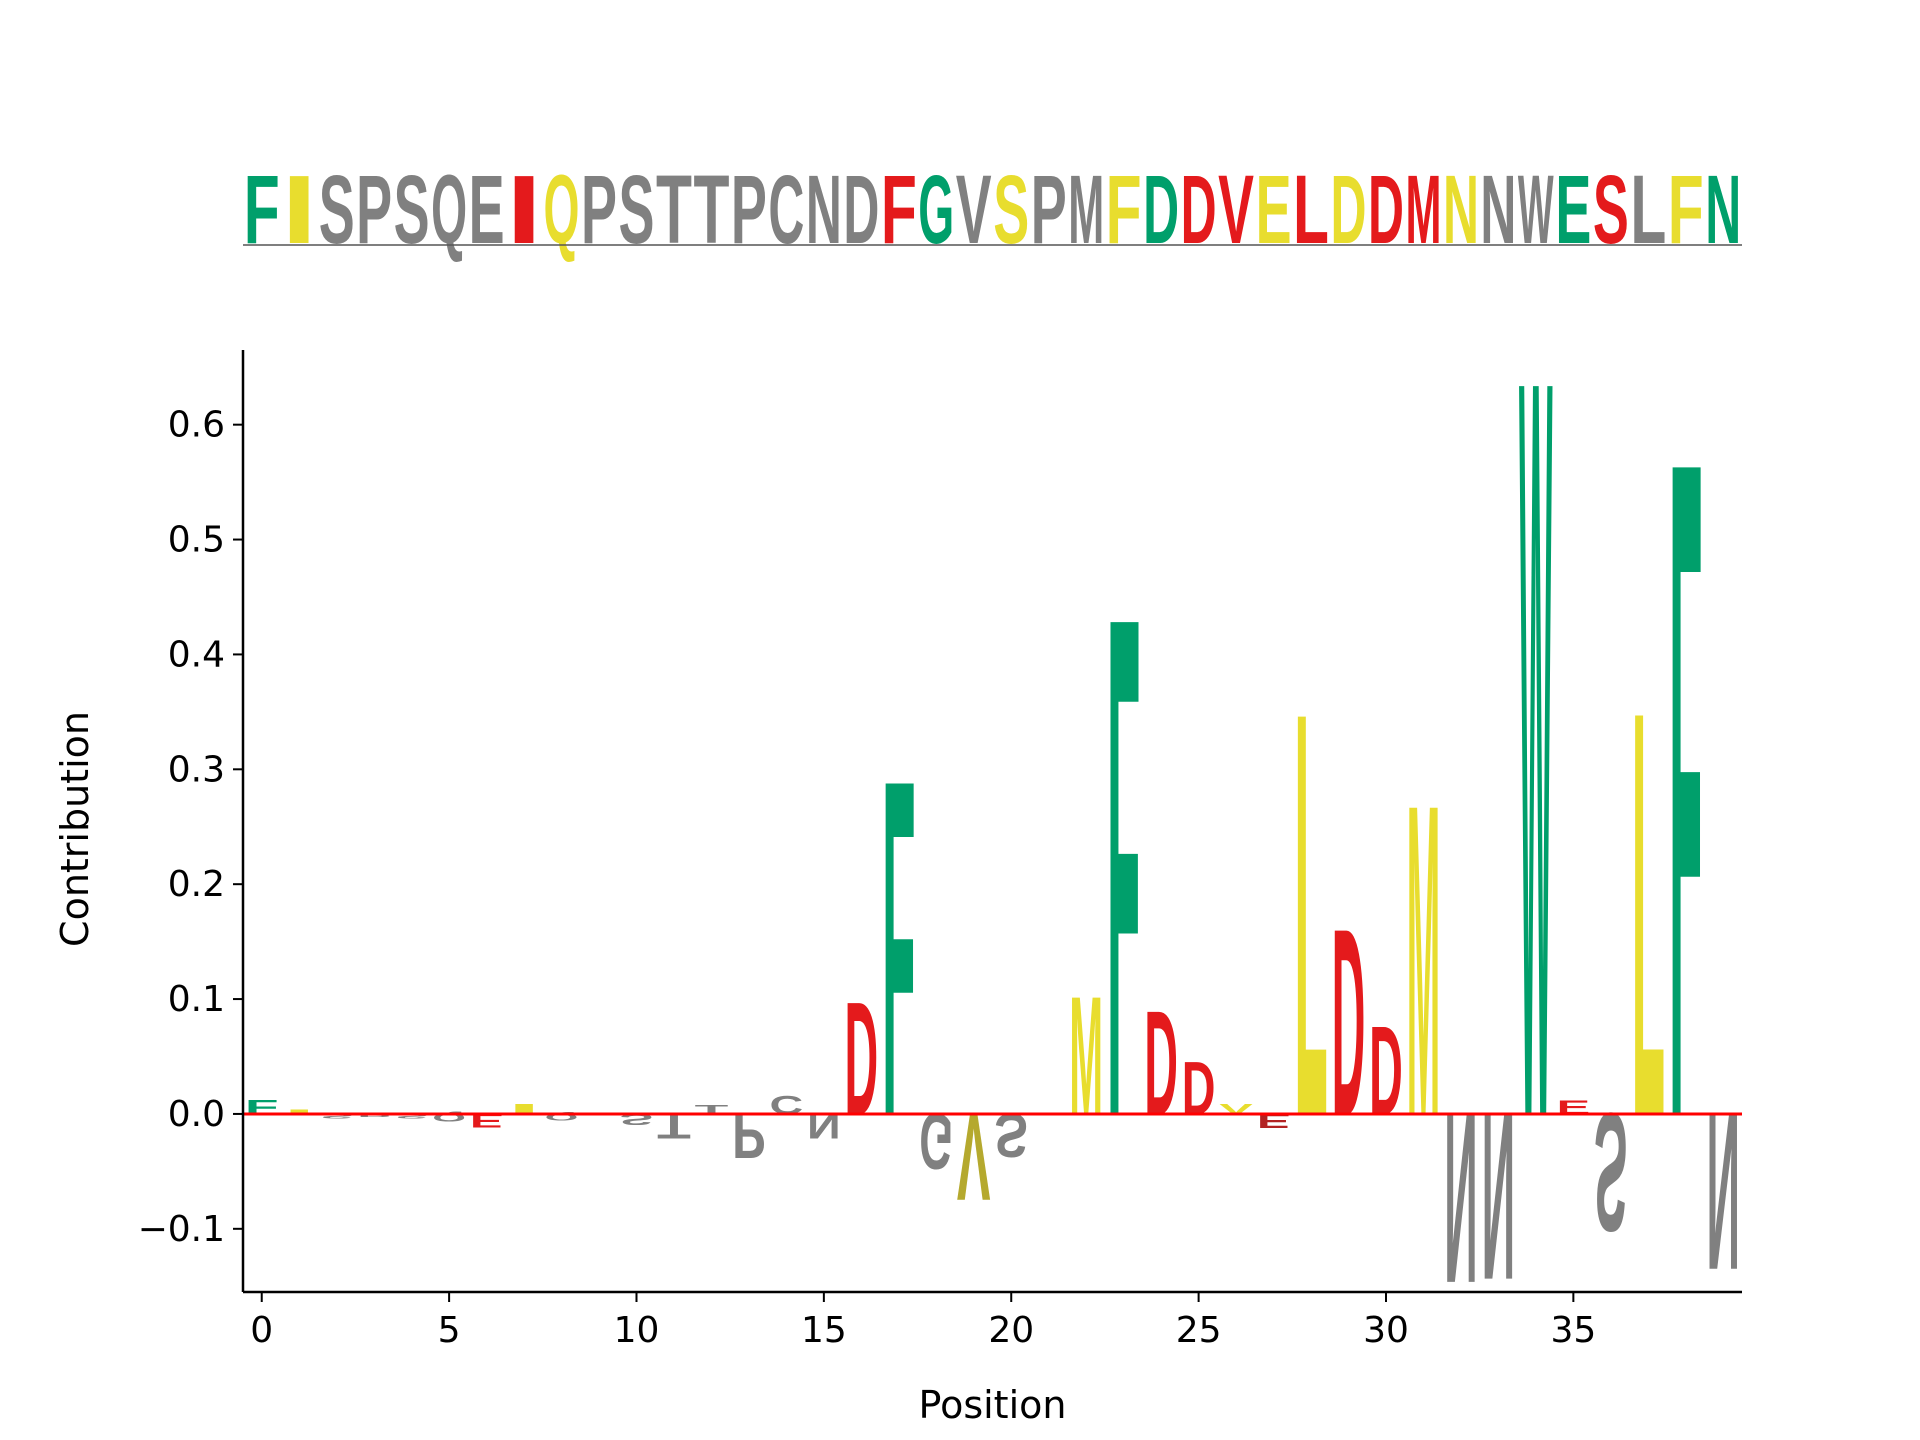 The height and width of the screenshot is (1440, 1920). I want to click on contribution-letter-s: S, so click(412, 1116).